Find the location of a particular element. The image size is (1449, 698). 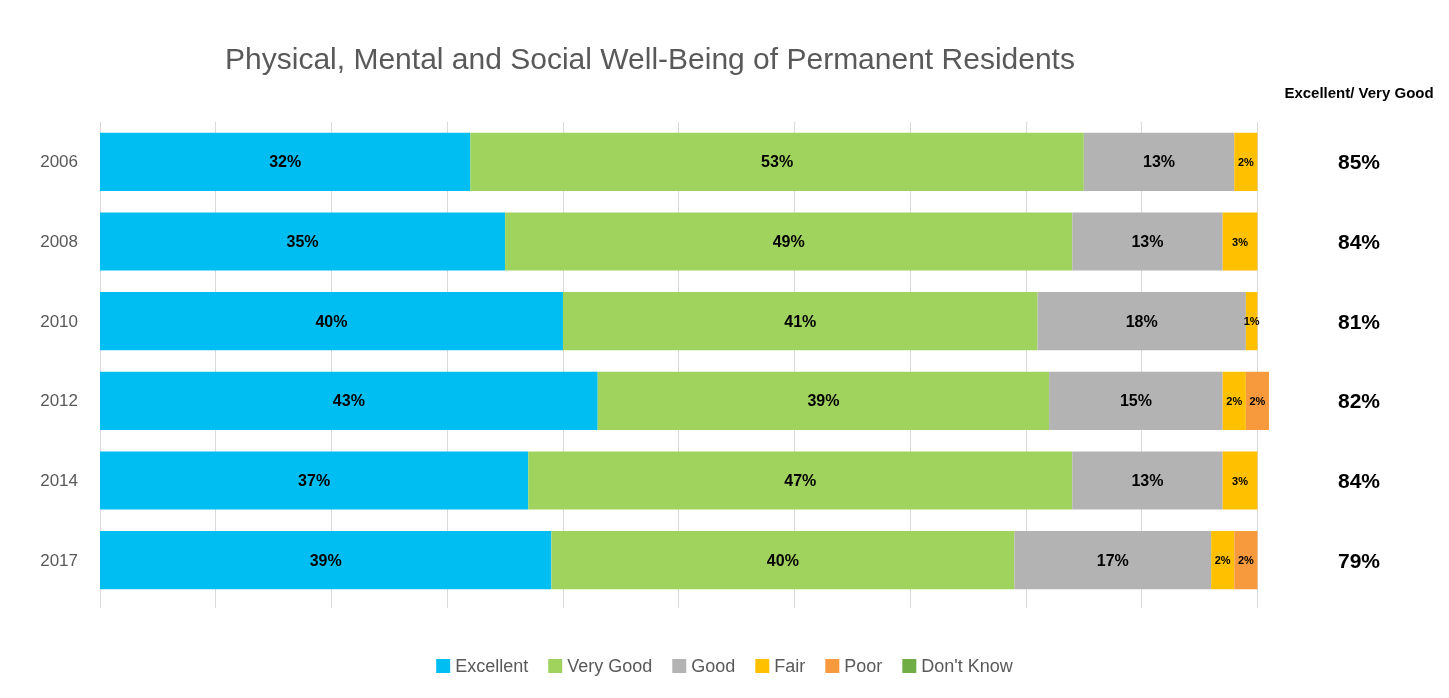

data-label: 32% is located at coordinates (285, 162).